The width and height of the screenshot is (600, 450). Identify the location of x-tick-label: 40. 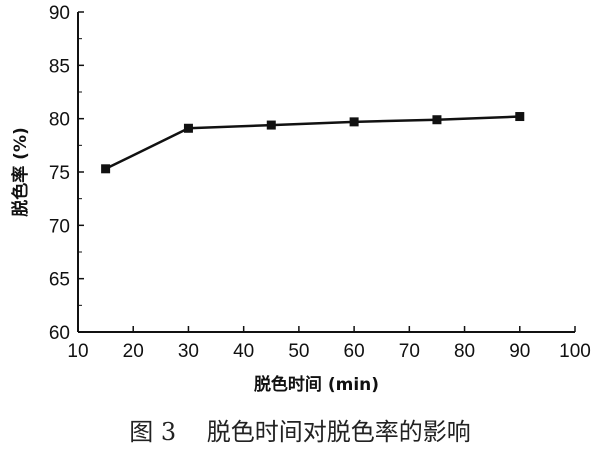
(243, 351).